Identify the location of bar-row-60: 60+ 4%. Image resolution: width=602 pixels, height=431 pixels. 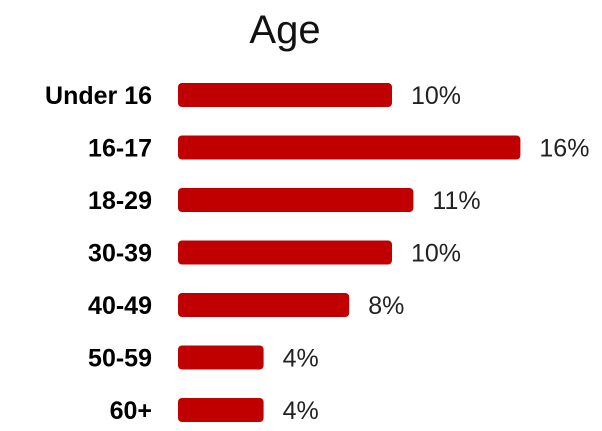
(214, 411).